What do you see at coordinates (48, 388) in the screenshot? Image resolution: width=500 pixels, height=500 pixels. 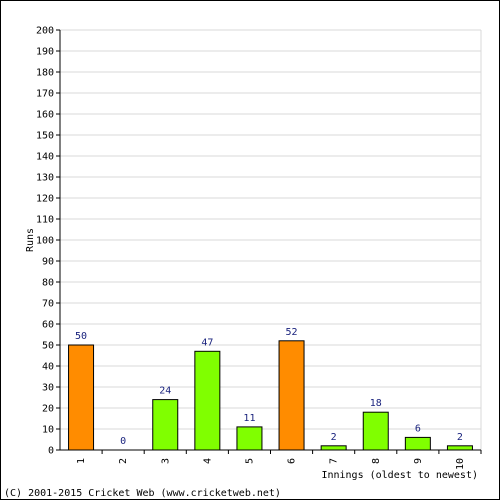 I see `y-tick-label: 30` at bounding box center [48, 388].